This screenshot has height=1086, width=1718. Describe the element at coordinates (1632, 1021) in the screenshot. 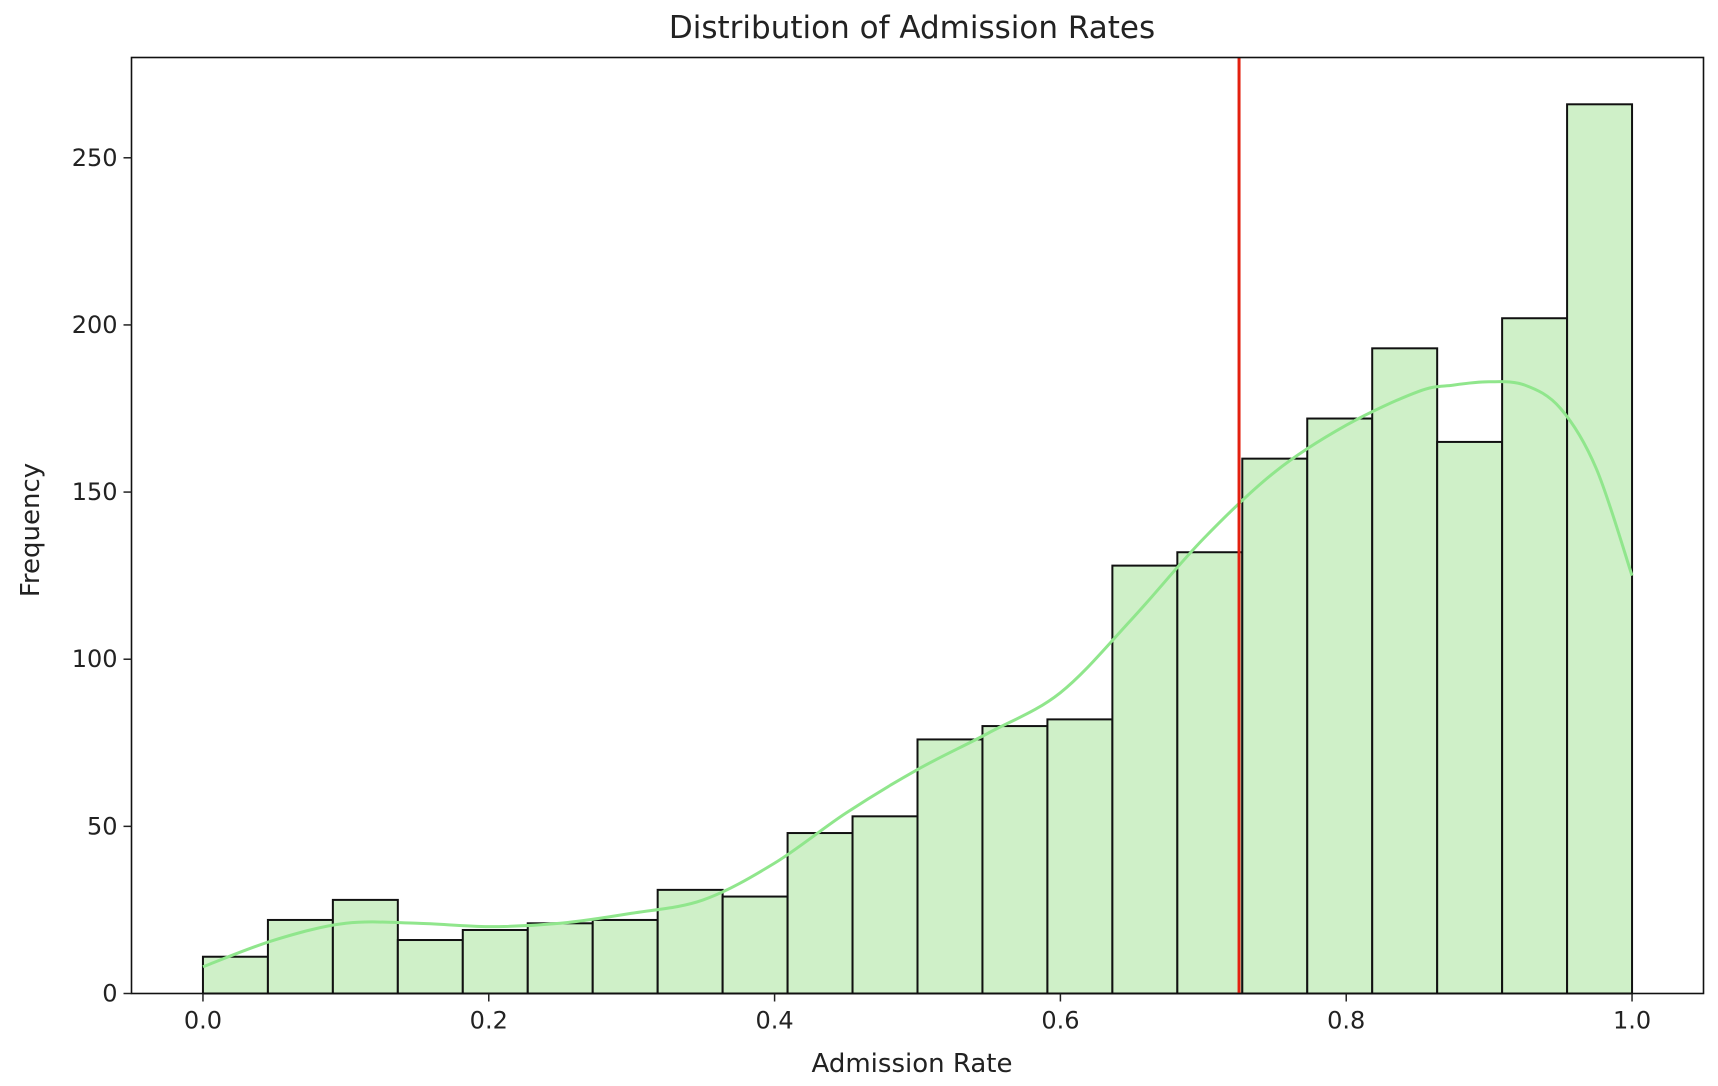

I see `x-tick-label: 1.0` at that location.